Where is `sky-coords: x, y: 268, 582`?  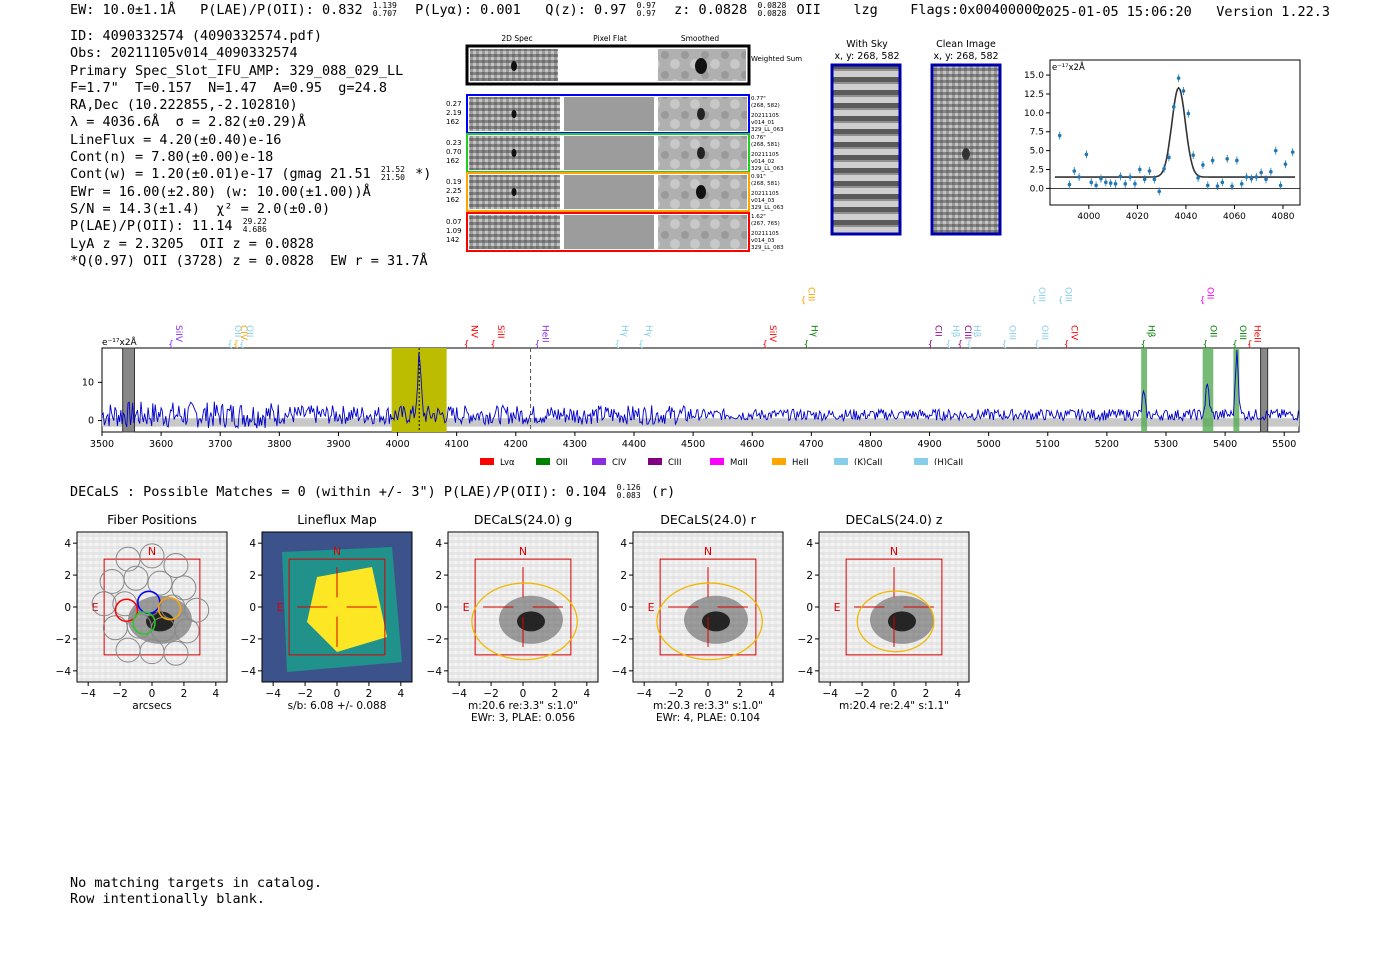
sky-coords: x, y: 268, 582 is located at coordinates (866, 56).